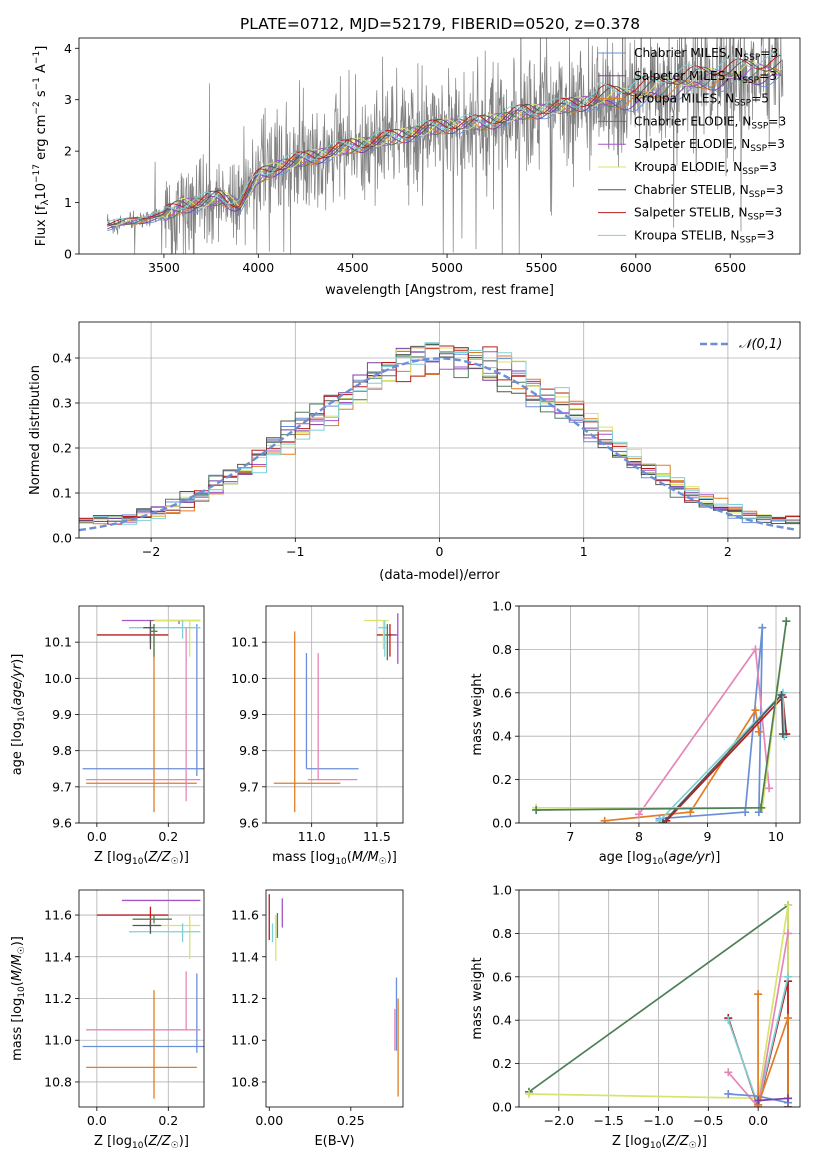 This screenshot has height=1170, width=819. What do you see at coordinates (639, 836) in the screenshot?
I see `x-tick-label: 8` at bounding box center [639, 836].